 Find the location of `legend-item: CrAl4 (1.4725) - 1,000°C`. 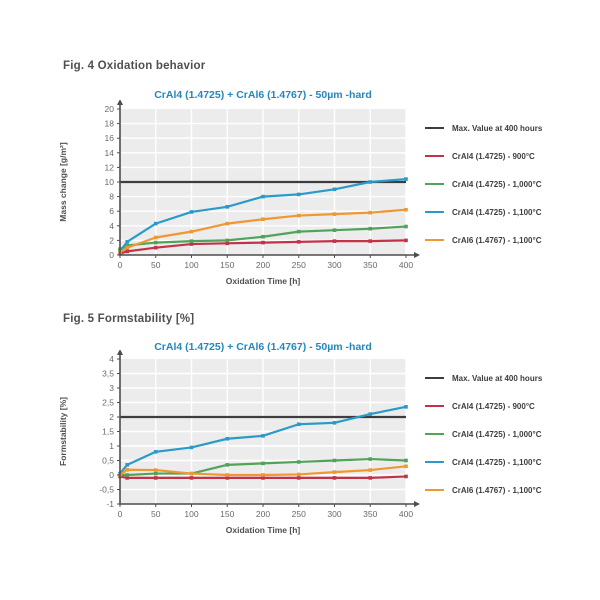

legend-item: CrAl4 (1.4725) - 1,000°C is located at coordinates (483, 434).